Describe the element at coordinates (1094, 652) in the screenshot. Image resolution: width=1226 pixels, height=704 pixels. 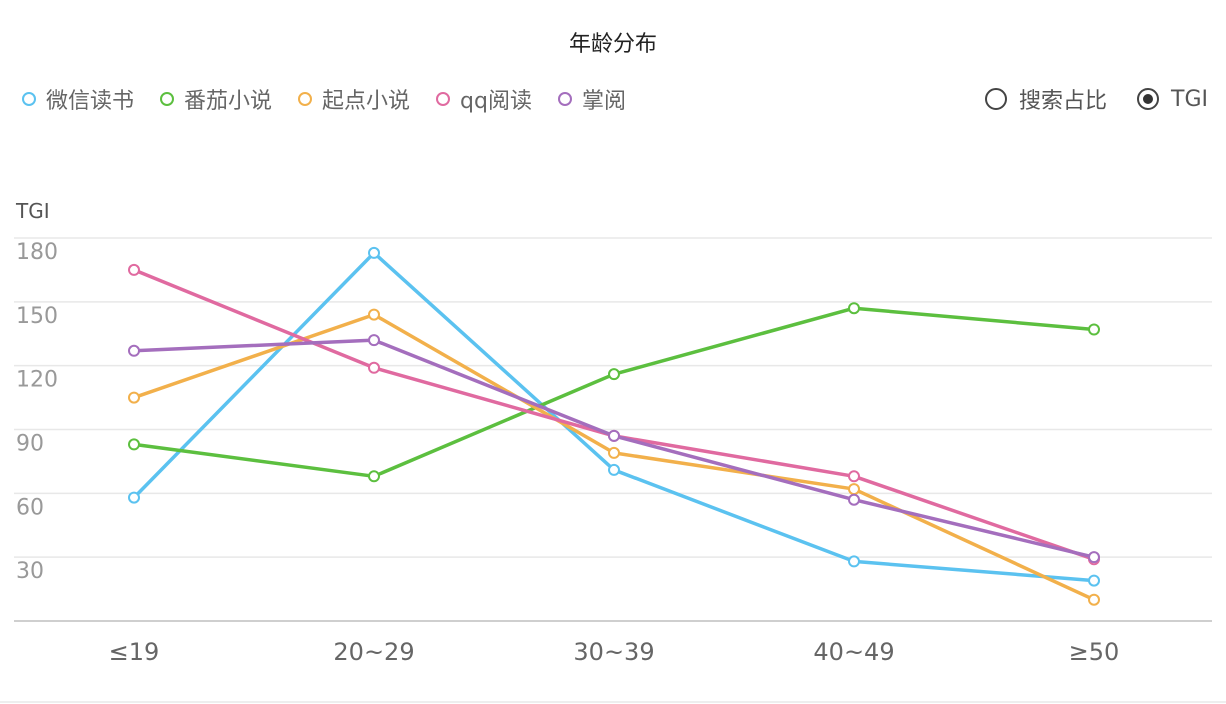
I see `x-tick-label: ≥50` at that location.